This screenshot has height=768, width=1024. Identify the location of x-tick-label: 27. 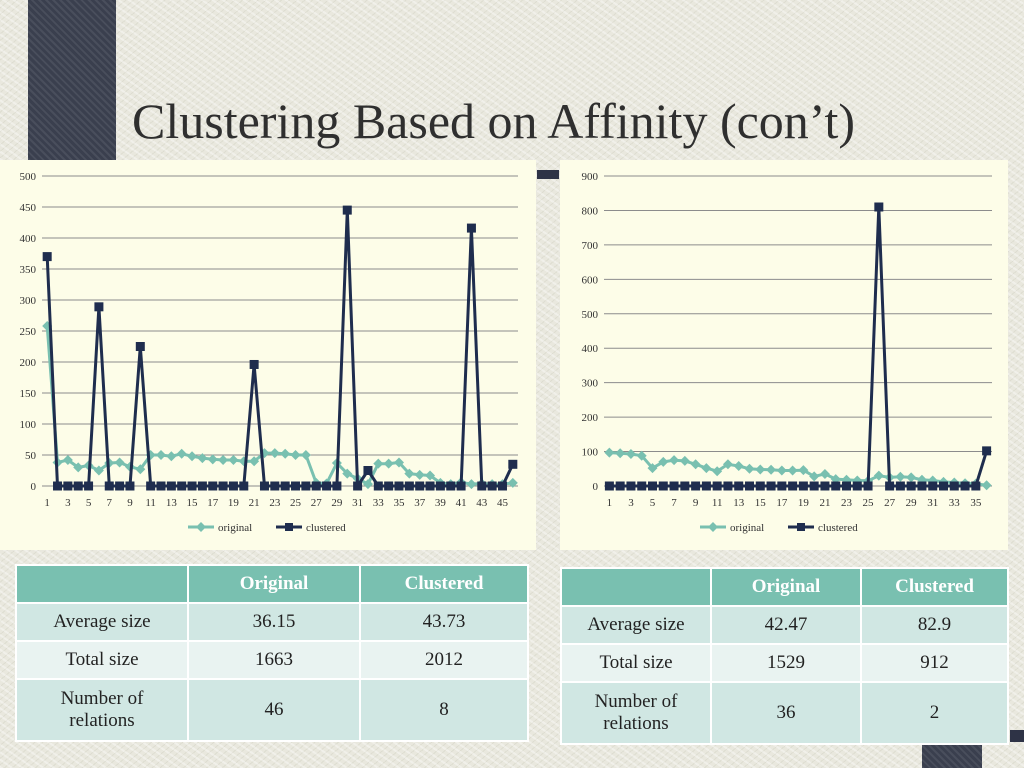
(890, 503).